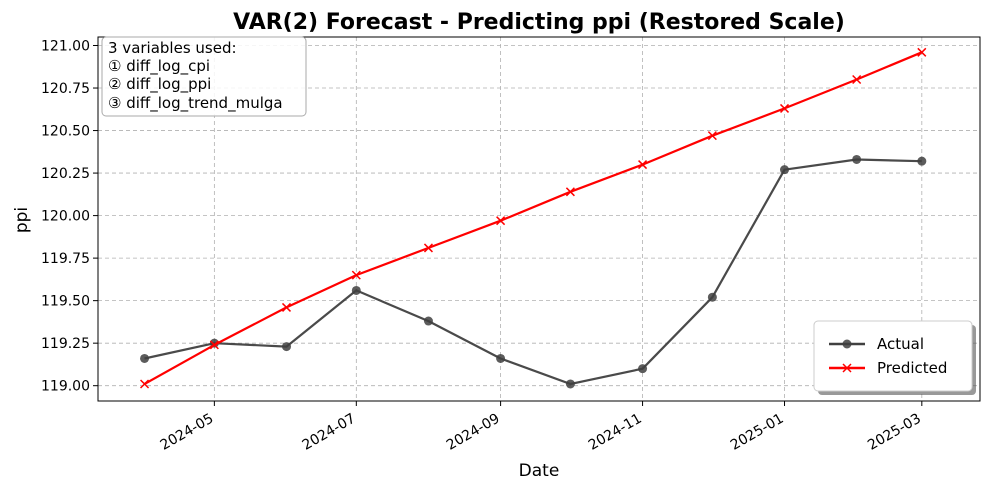 The height and width of the screenshot is (490, 989). Describe the element at coordinates (65, 47) in the screenshot. I see `y-tick-label: 121.00` at that location.